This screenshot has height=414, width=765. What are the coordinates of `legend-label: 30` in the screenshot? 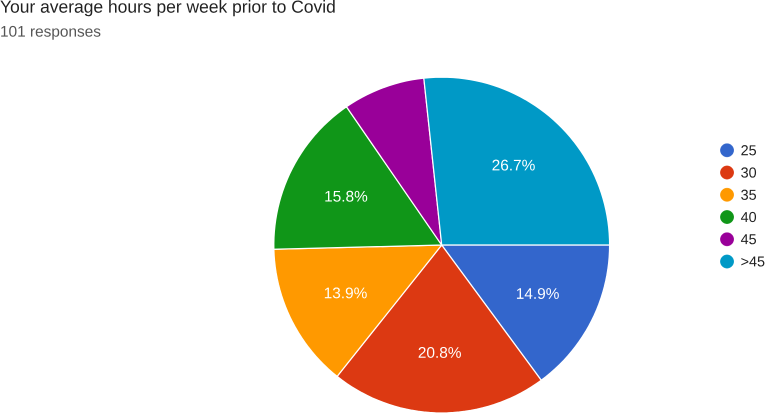 It's located at (748, 173).